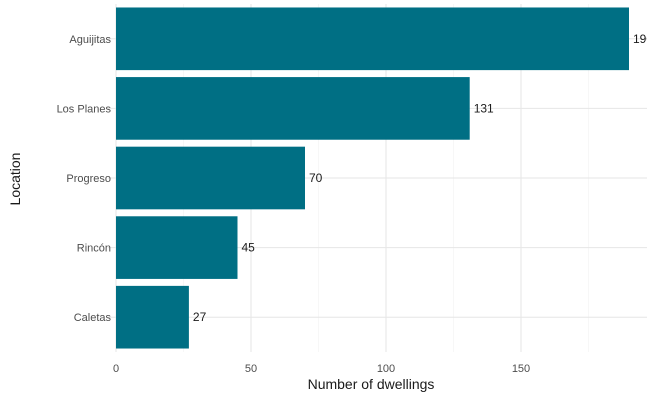 This screenshot has width=647, height=394. I want to click on x-tick-label: 100, so click(386, 369).